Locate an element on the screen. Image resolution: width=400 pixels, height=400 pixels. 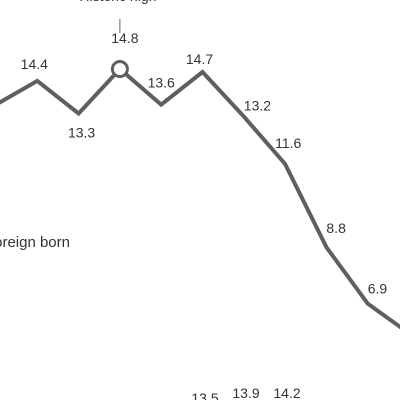
data-label: 14.4 is located at coordinates (34, 64).